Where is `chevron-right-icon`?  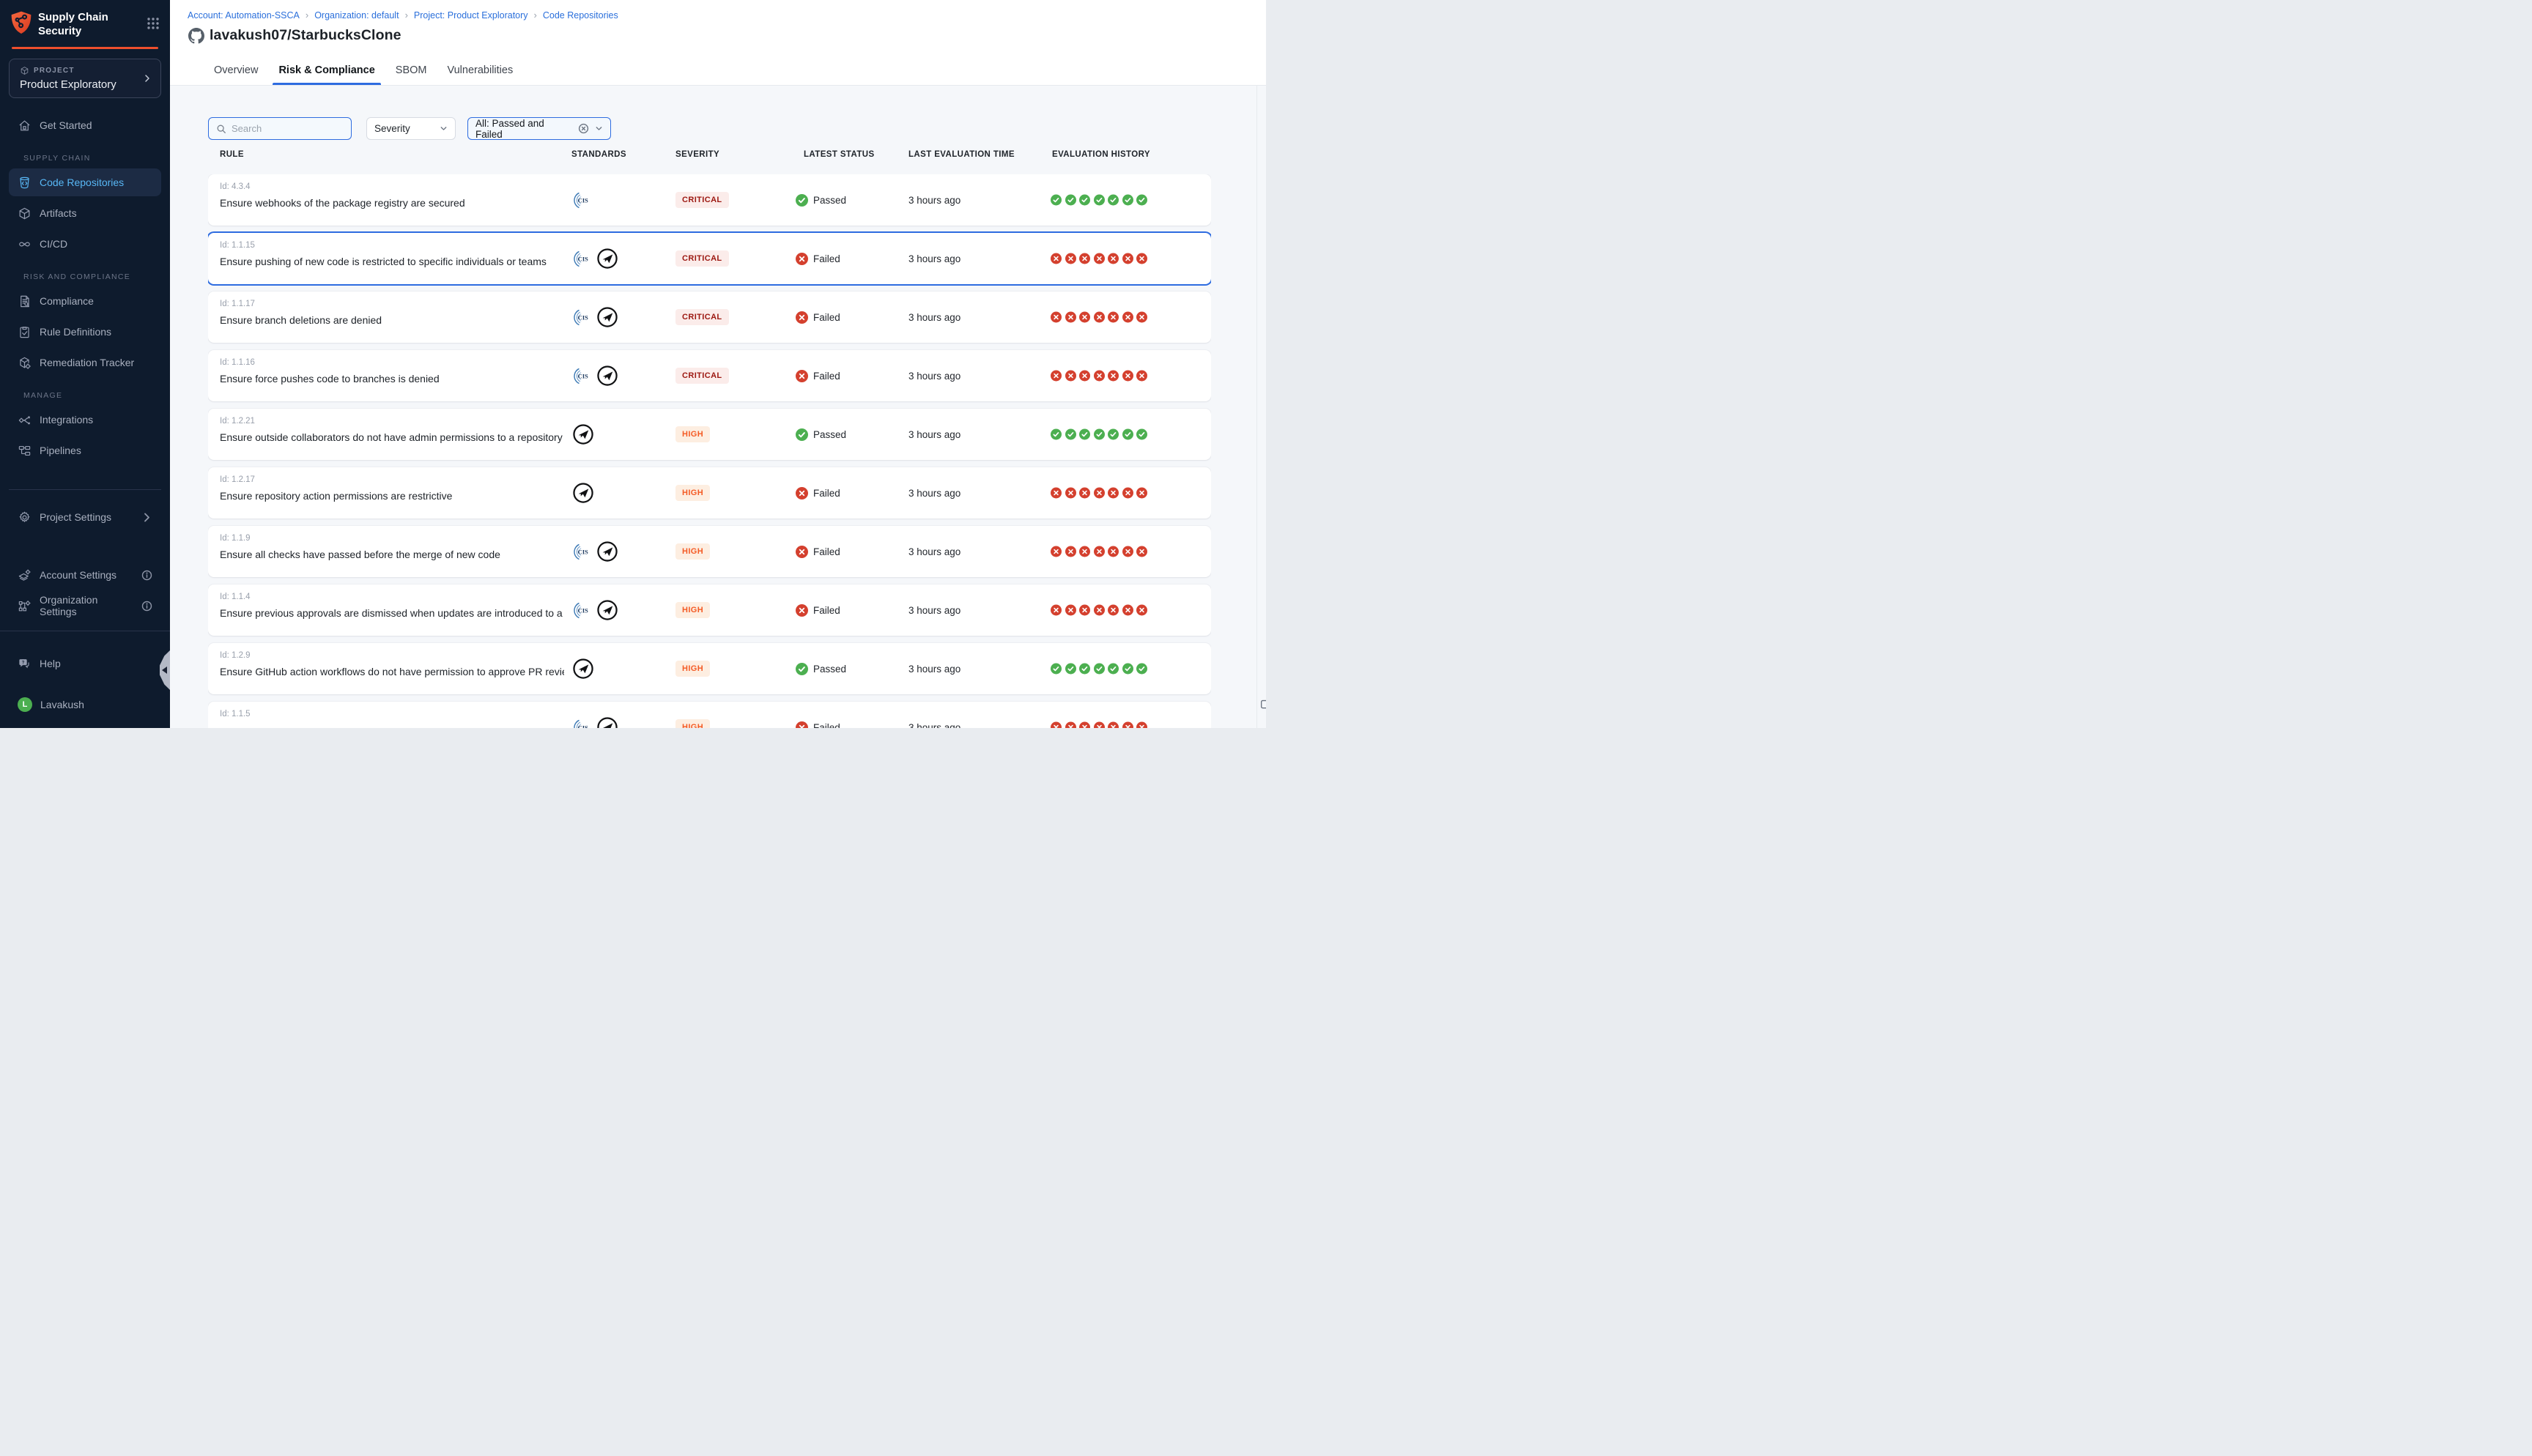
chevron-right-icon is located at coordinates (147, 78).